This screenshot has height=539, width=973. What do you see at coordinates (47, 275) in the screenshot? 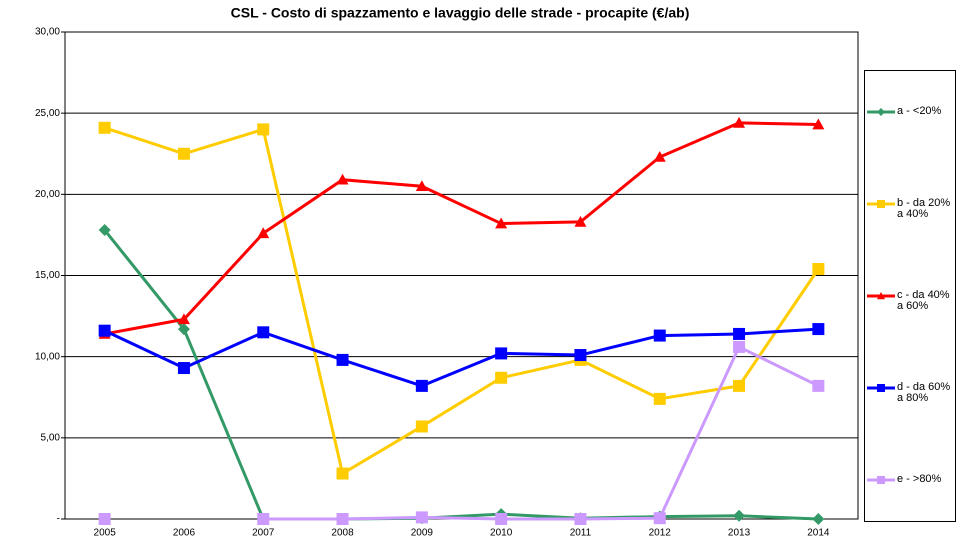
I see `y-tick-label: 15,00` at bounding box center [47, 275].